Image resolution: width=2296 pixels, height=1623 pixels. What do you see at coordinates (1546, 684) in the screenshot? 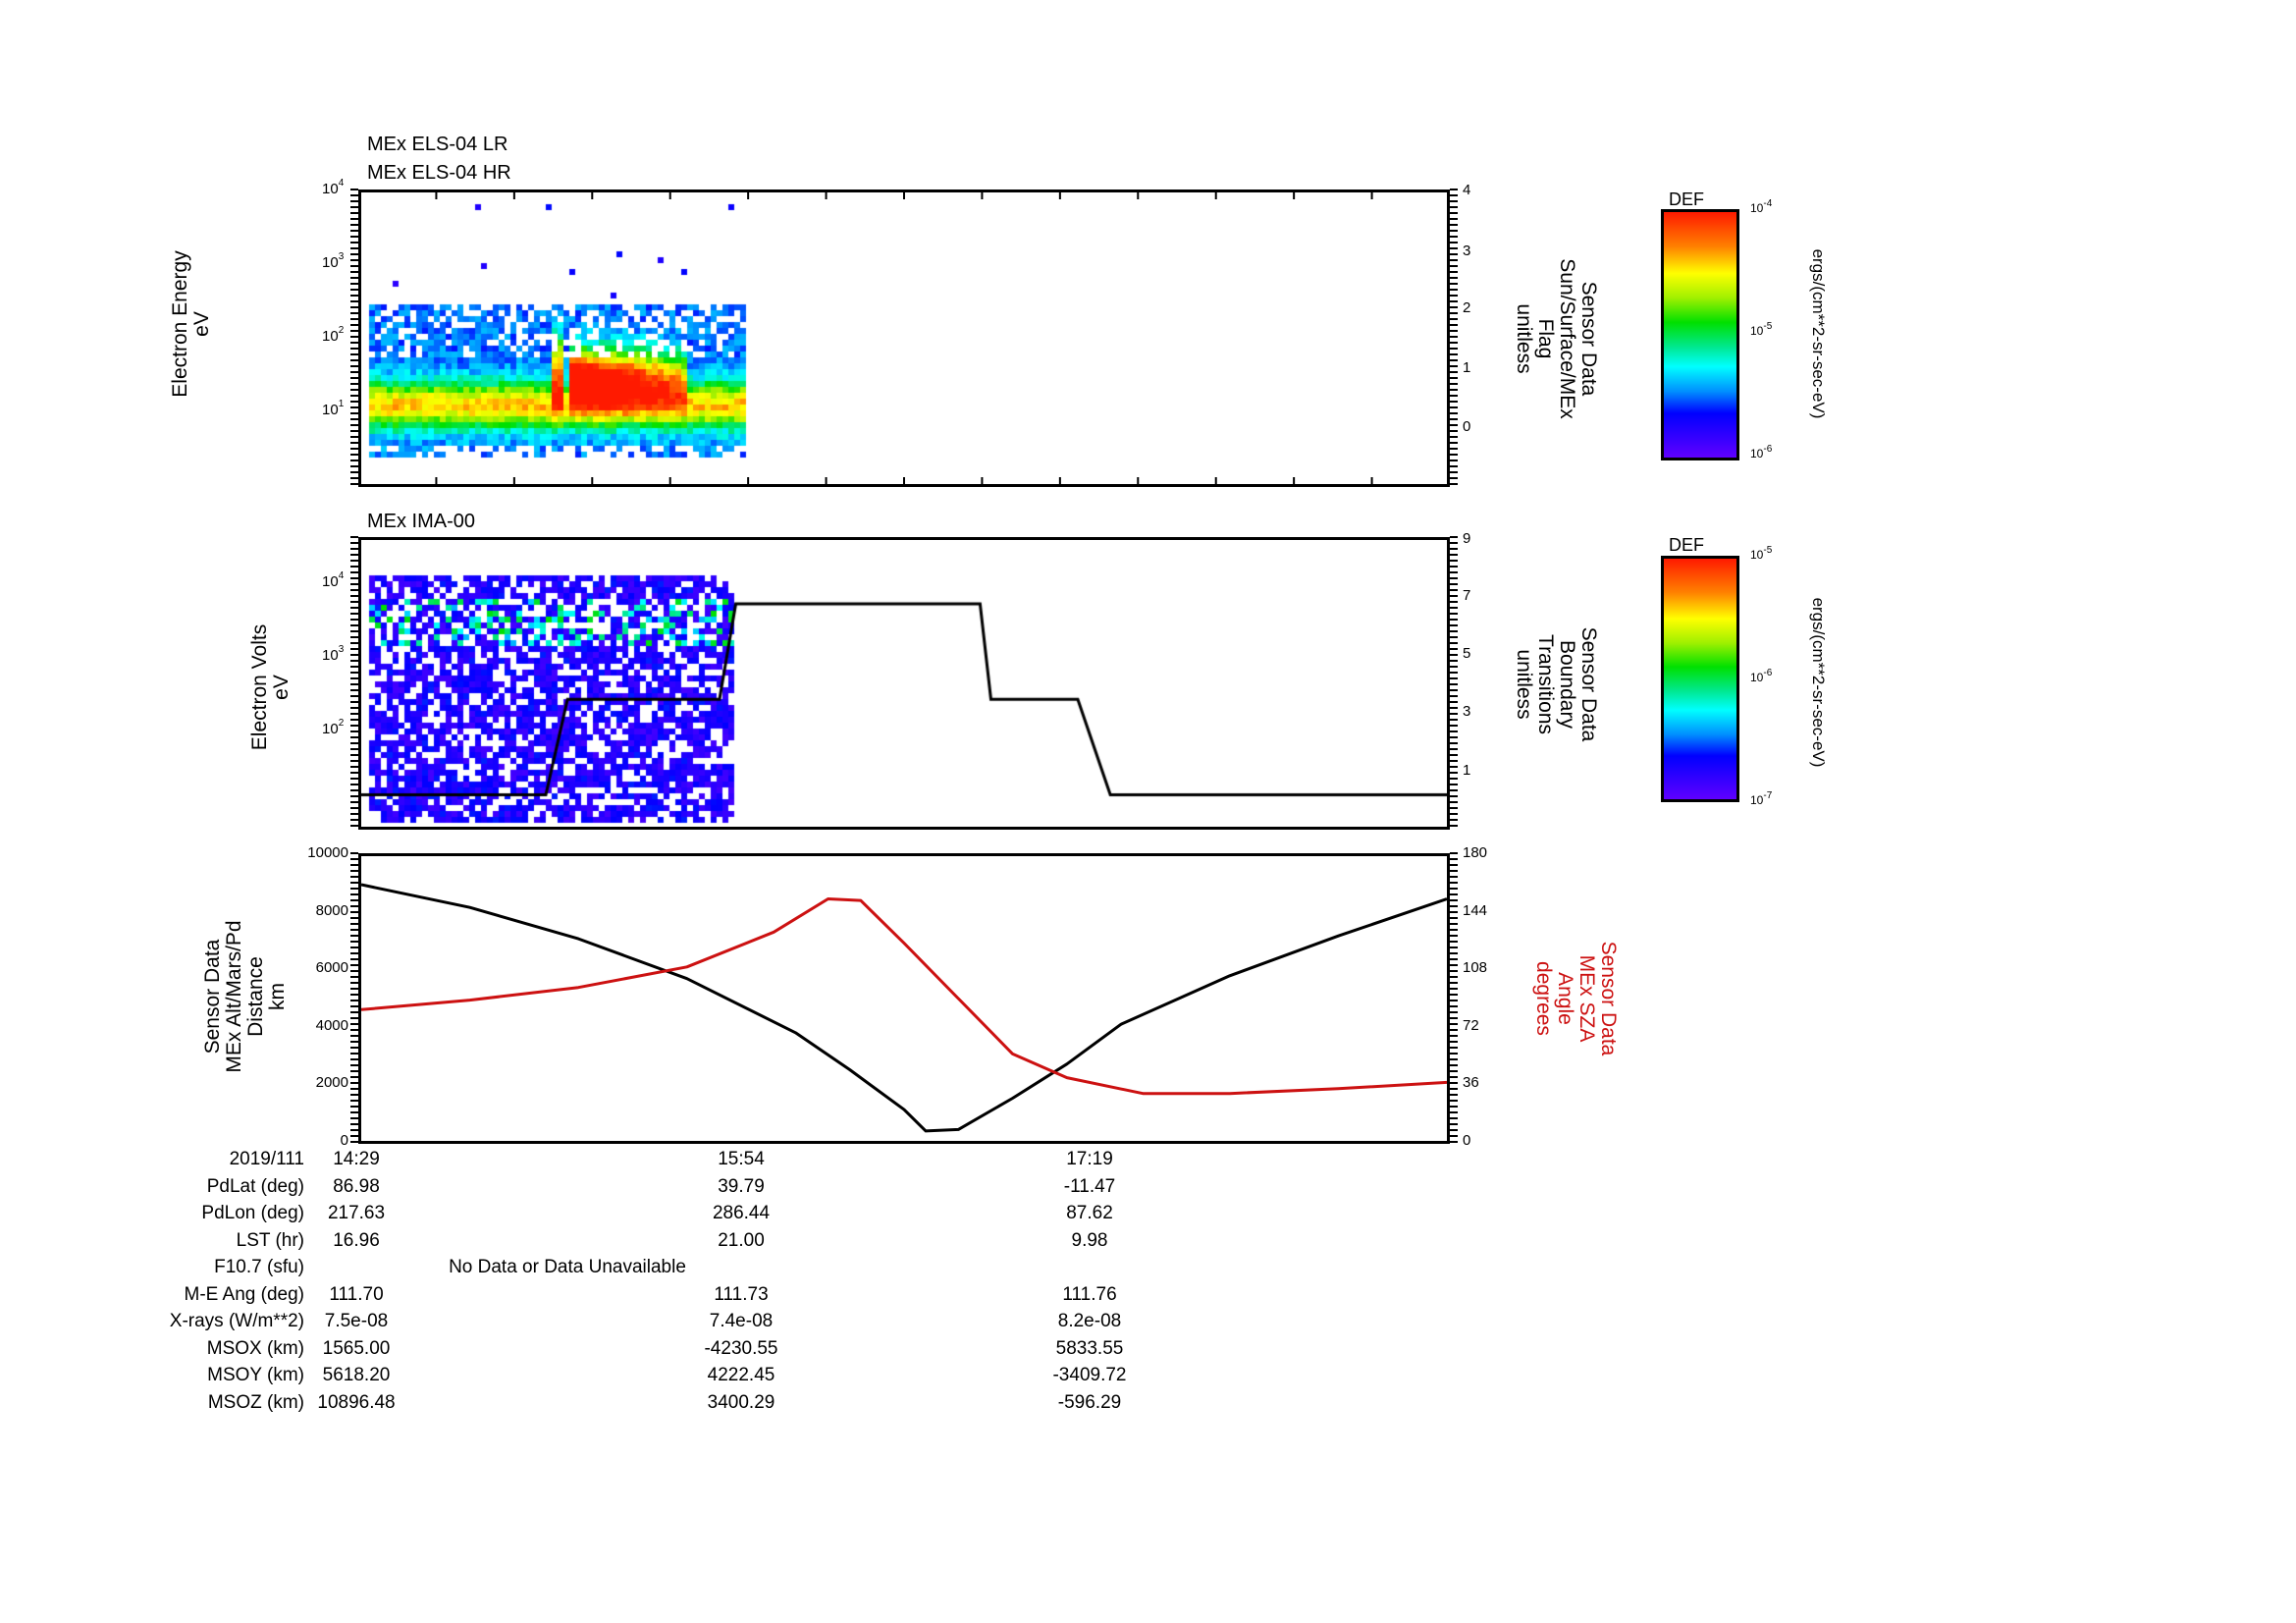
I see `label-line: Transitions` at bounding box center [1546, 684].